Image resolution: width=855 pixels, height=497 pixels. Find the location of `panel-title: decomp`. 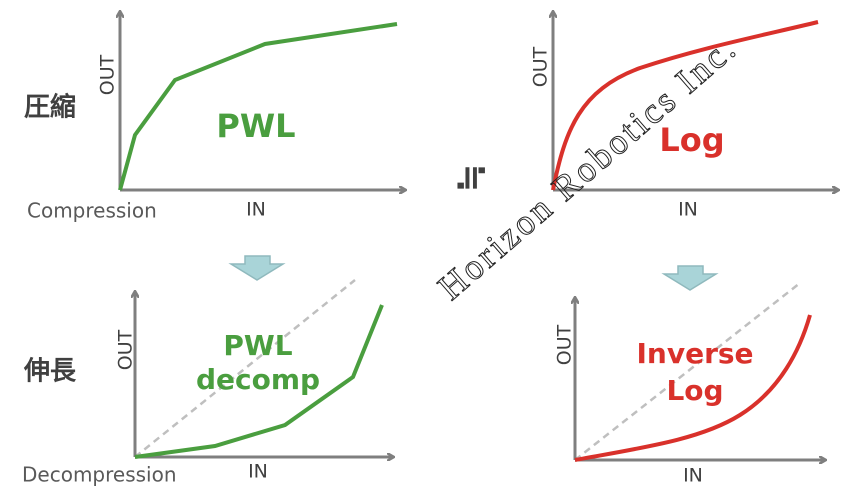

panel-title: decomp is located at coordinates (258, 379).